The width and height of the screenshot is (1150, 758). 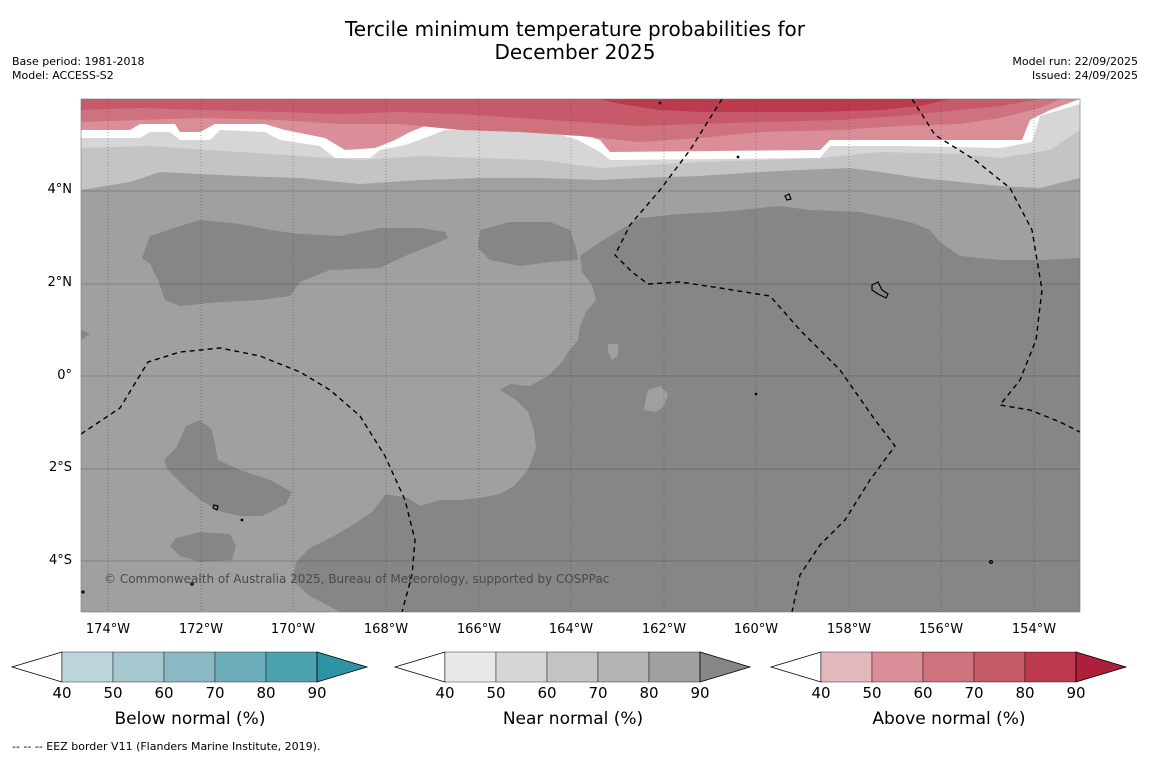 What do you see at coordinates (821, 693) in the screenshot?
I see `colorbar-above-tick: 40` at bounding box center [821, 693].